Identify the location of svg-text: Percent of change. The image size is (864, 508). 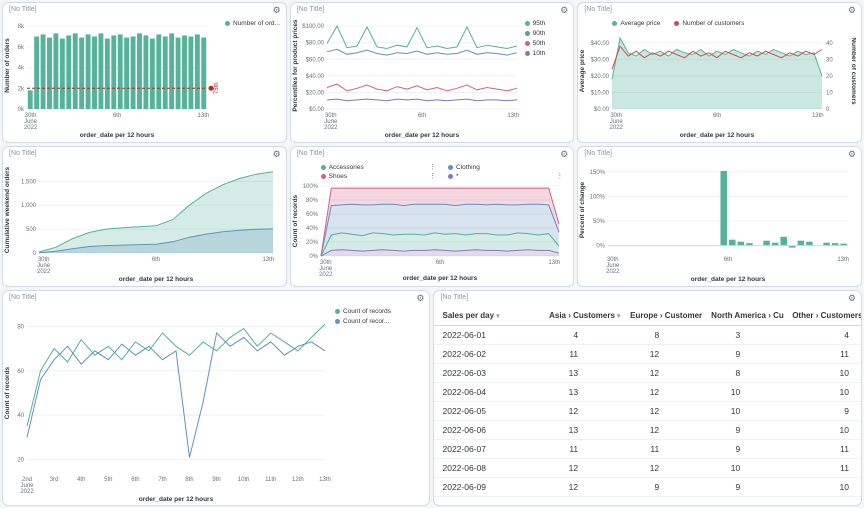
(582, 209).